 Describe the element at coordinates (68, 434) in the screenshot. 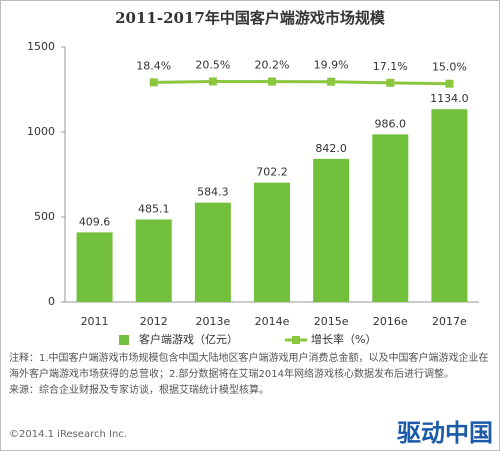

I see `copyright: ©2014.1 iResearch Inc.` at that location.